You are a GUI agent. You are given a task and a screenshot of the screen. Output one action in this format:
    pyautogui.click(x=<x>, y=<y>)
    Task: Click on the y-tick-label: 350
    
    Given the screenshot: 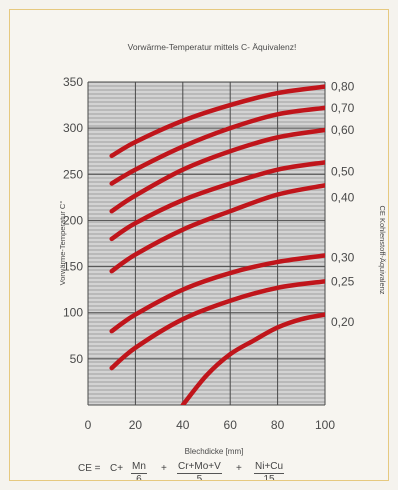 What is the action you would take?
    pyautogui.click(x=73, y=82)
    